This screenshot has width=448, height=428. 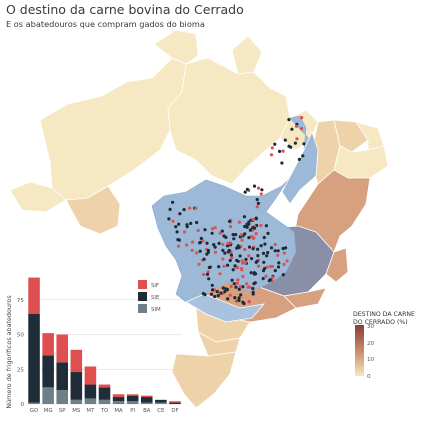 I want to click on chart-bar-sim-mg, so click(x=48, y=395).